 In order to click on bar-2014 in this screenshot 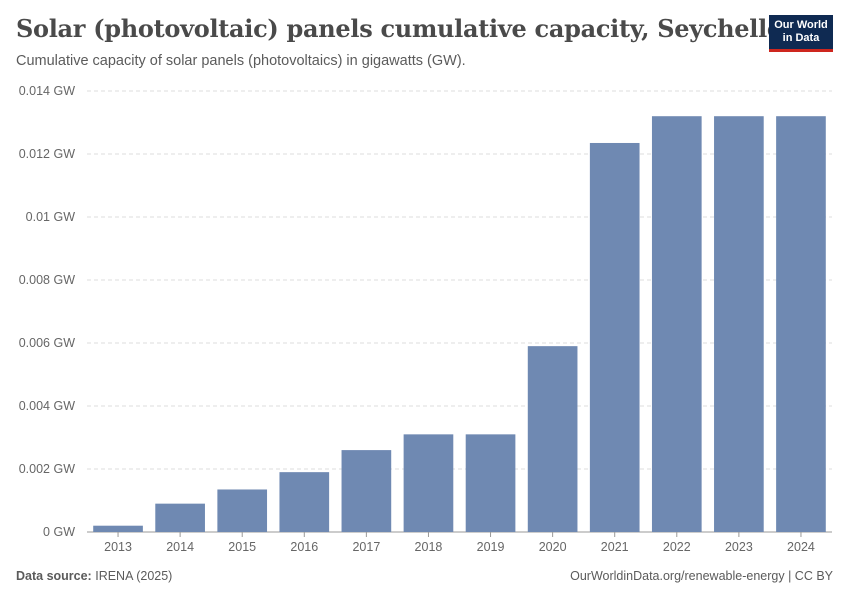, I will do `click(180, 517)`.